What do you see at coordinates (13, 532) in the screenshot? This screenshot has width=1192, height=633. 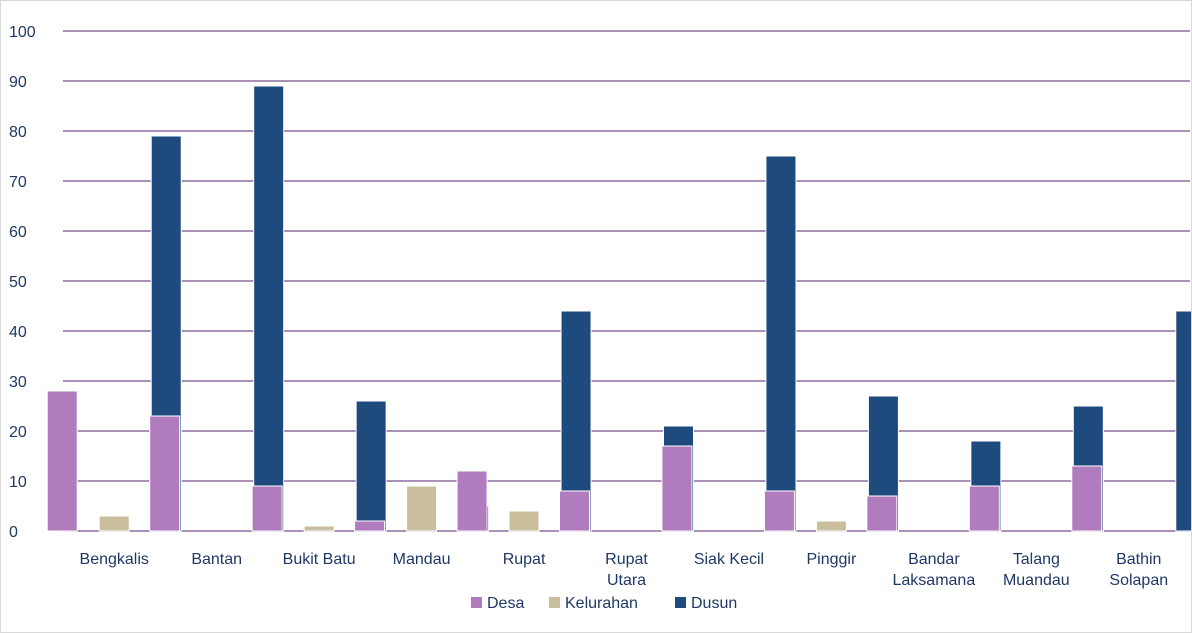 I see `y-tick-label-0: 0` at bounding box center [13, 532].